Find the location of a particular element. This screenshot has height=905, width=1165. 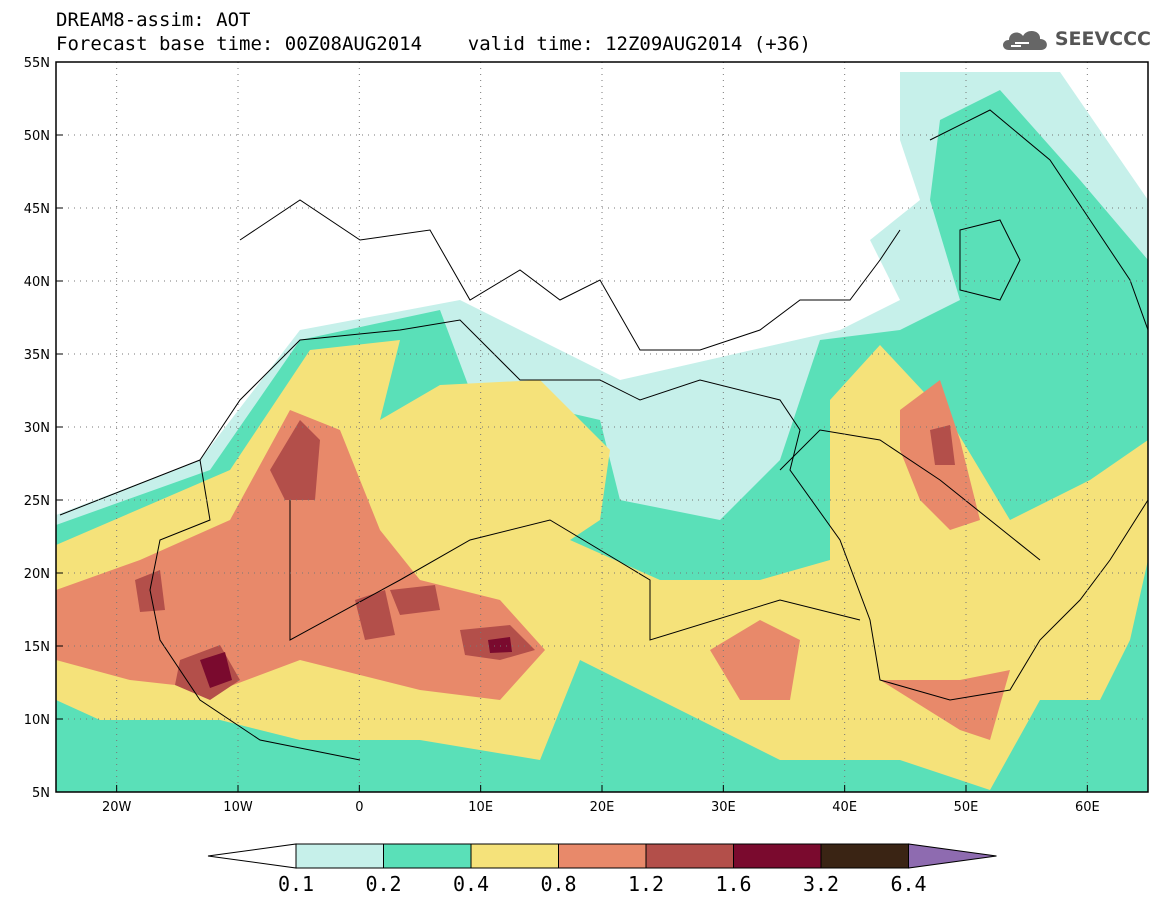

lon-tick-label: 20W is located at coordinates (117, 807).